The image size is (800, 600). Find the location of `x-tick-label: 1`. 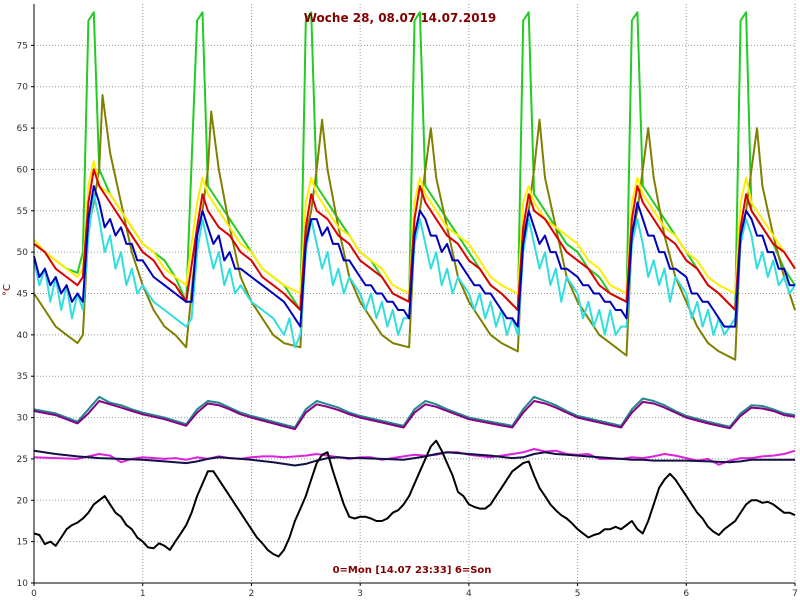

x-tick-label: 1 is located at coordinates (143, 594).